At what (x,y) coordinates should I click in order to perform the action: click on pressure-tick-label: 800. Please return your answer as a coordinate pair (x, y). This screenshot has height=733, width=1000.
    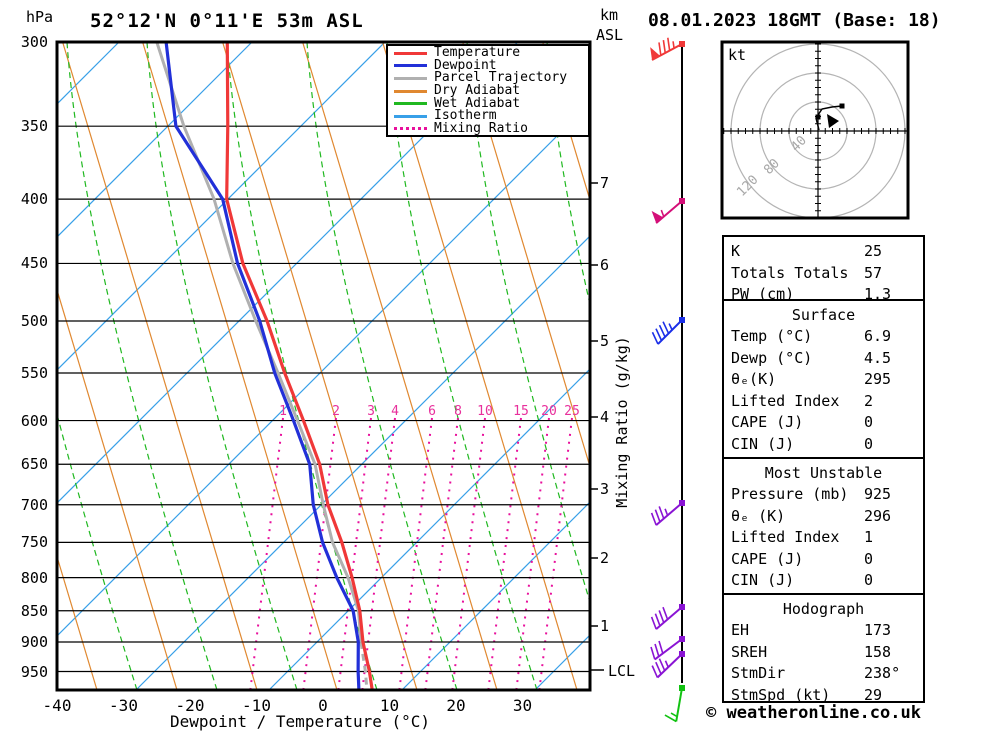
    Looking at the image, I should click on (34, 577).